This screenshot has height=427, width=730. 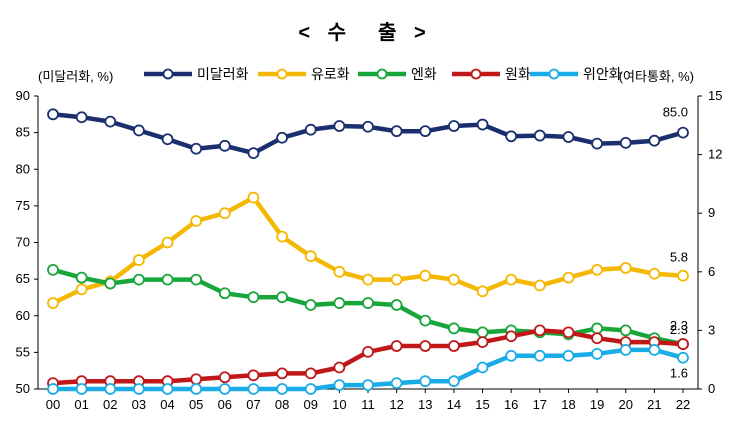 What do you see at coordinates (167, 404) in the screenshot?
I see `x-tick-label: 04` at bounding box center [167, 404].